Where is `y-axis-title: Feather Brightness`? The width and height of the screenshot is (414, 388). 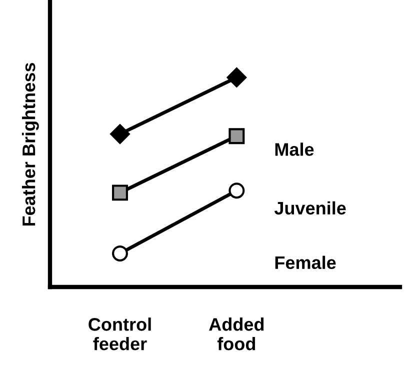 y-axis-title: Feather Brightness is located at coordinates (30, 144).